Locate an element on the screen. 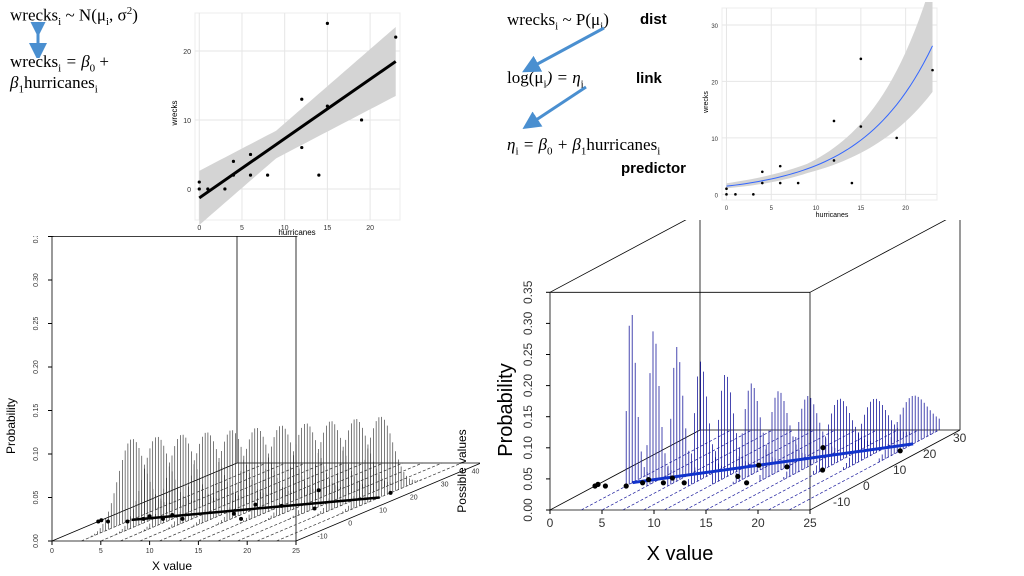 This screenshot has height=576, width=1024. c1-xlabel: hurricanes is located at coordinates (296, 232).